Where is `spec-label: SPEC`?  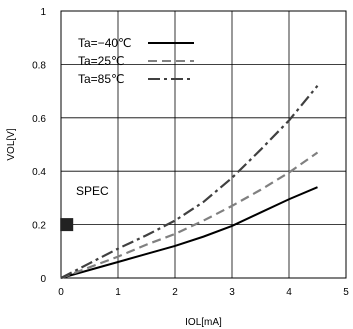
spec-label: SPEC is located at coordinates (92, 191).